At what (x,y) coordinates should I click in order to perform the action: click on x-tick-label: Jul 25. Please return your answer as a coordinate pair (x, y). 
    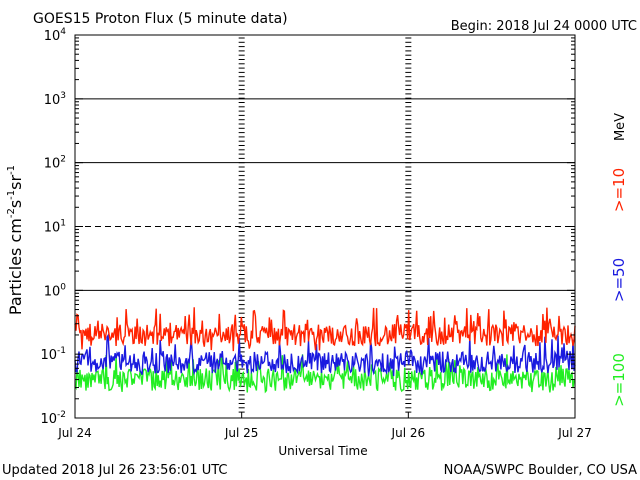
    Looking at the image, I should click on (241, 433).